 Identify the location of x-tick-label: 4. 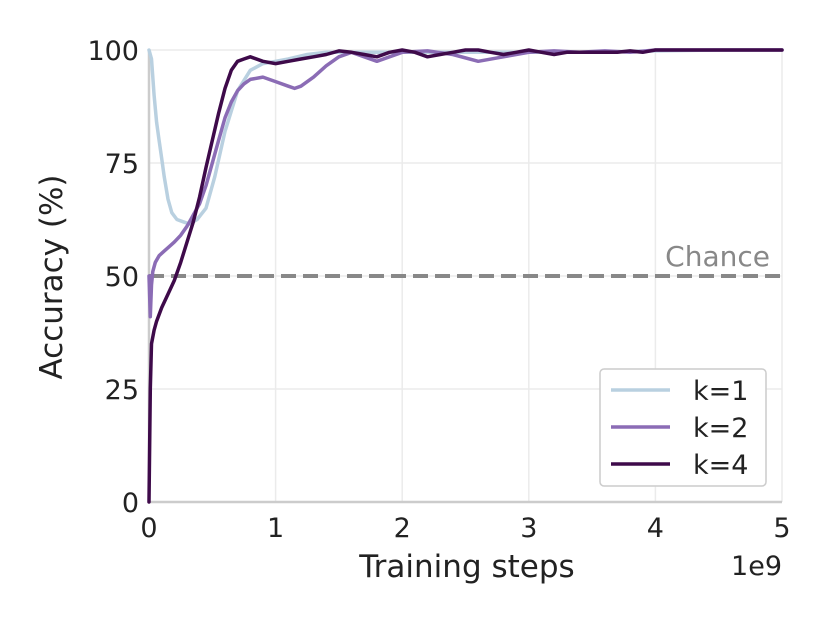
(655, 528).